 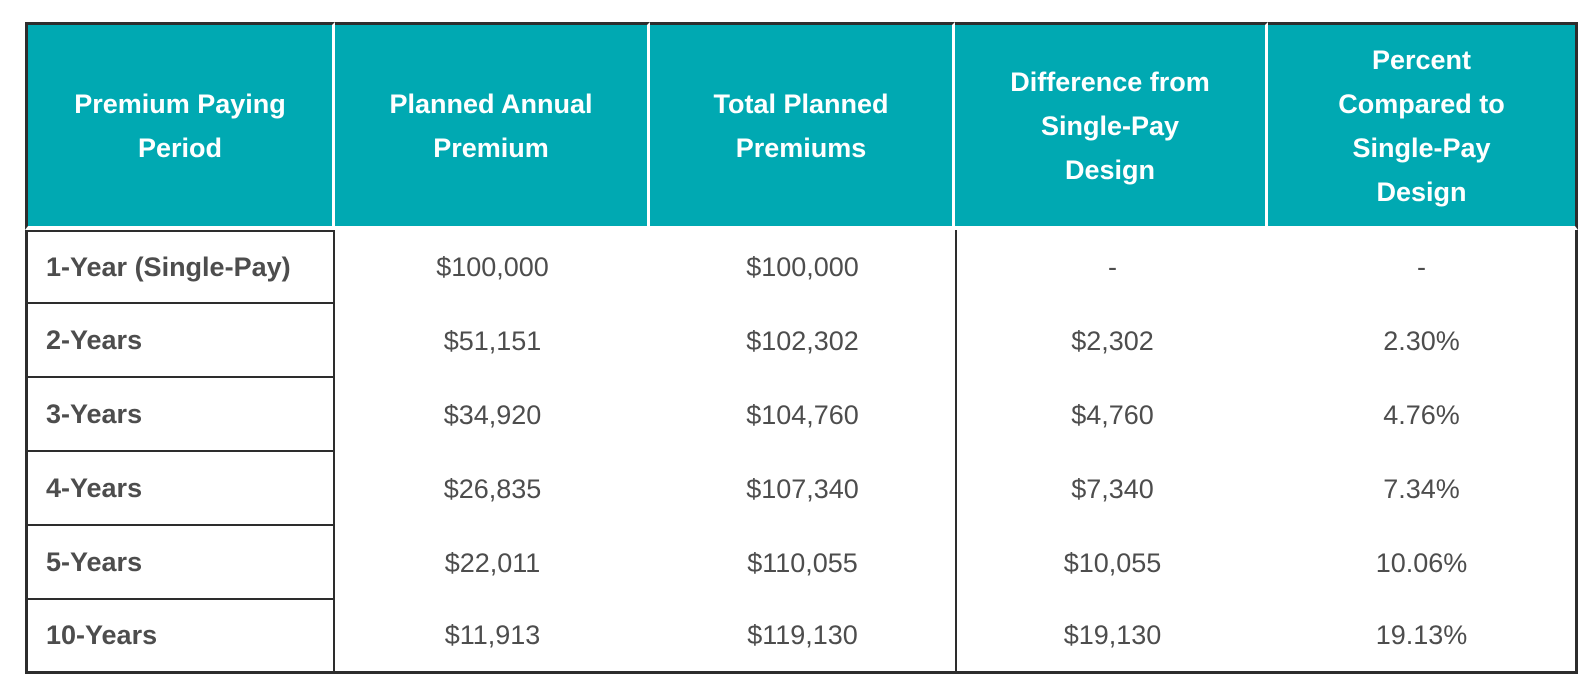 What do you see at coordinates (492, 415) in the screenshot?
I see `cell-planned-annual-premium: $34,920` at bounding box center [492, 415].